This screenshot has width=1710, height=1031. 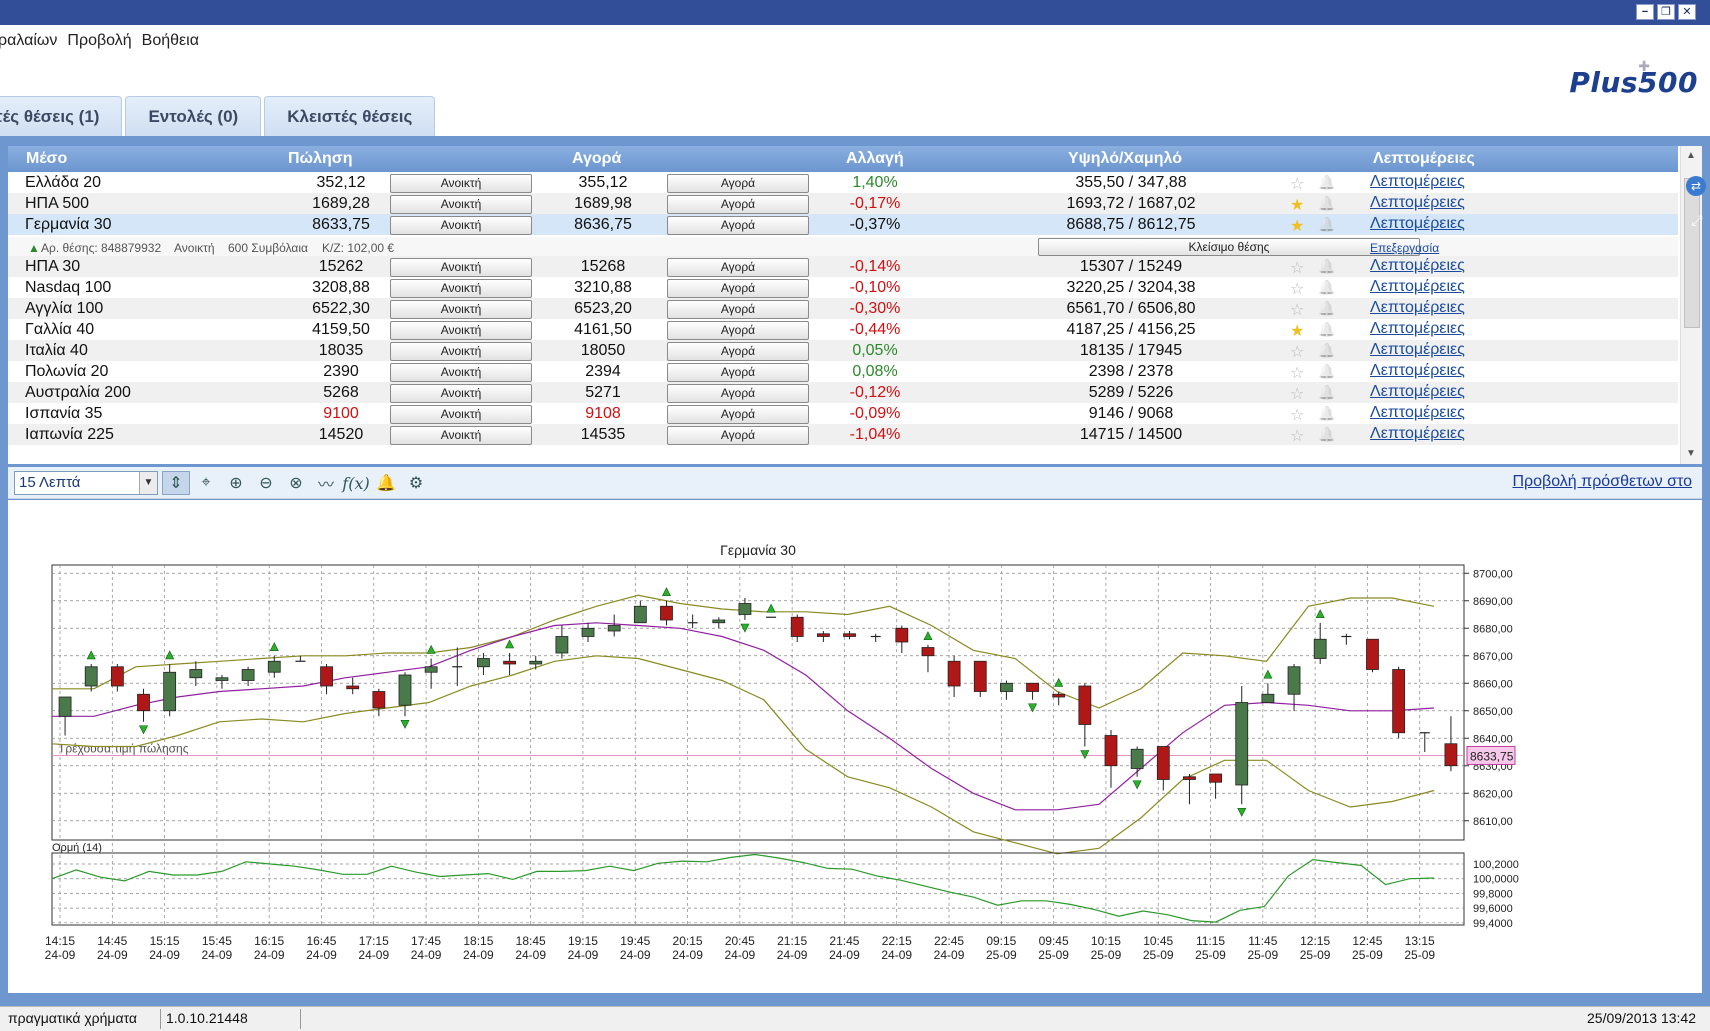 I want to click on menu-portfolio: ραλαίων, so click(x=29, y=40).